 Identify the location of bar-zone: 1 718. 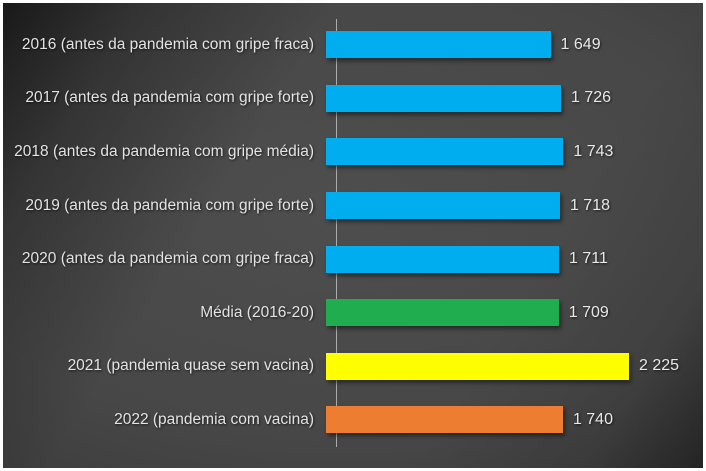
(514, 206).